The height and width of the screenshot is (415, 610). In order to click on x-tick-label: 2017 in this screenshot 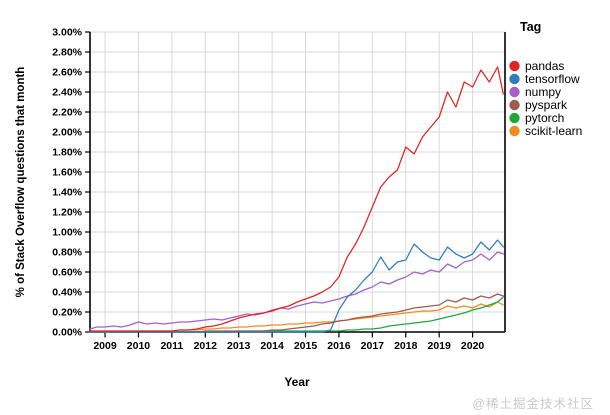, I will do `click(373, 346)`.